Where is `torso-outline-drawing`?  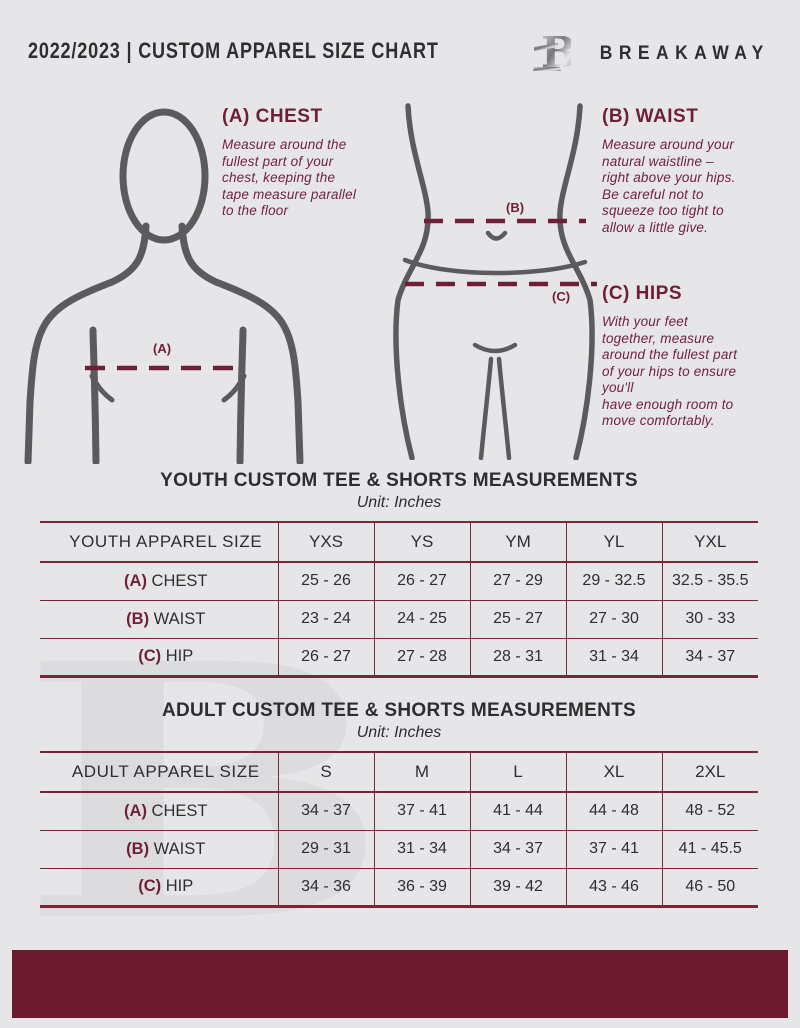
torso-outline-drawing is located at coordinates (164, 287).